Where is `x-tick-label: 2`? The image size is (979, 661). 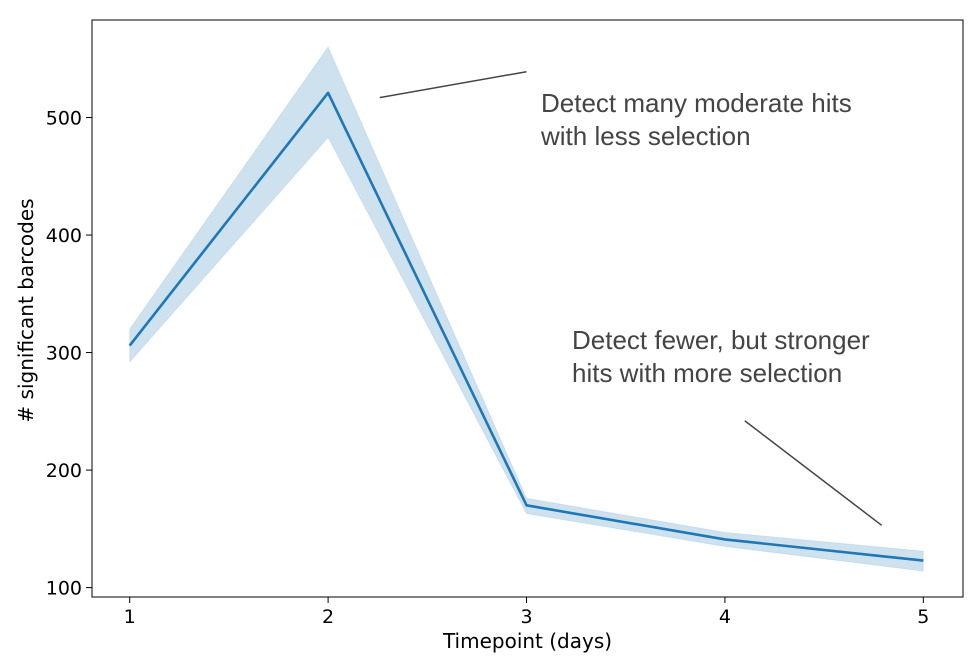
x-tick-label: 2 is located at coordinates (328, 617).